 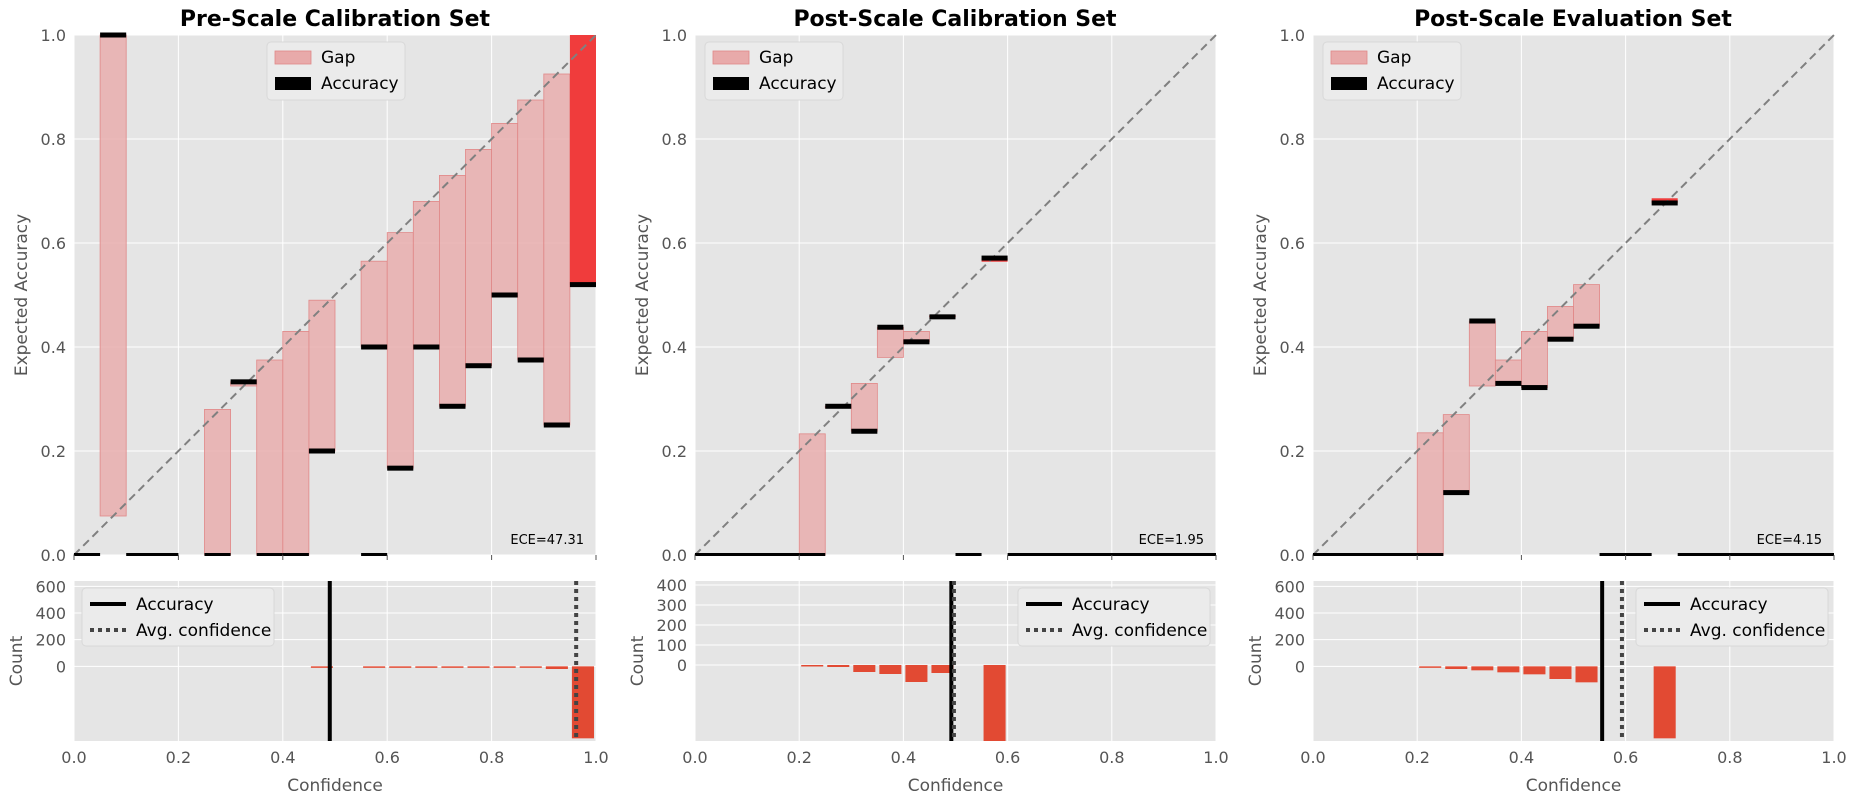 What do you see at coordinates (674, 555) in the screenshot?
I see `y-tick-label: 0.0` at bounding box center [674, 555].